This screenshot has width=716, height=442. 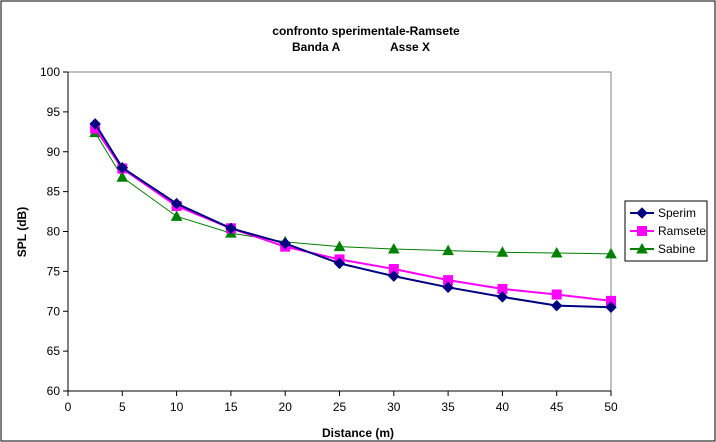 I want to click on y-tick-label: 85, so click(x=54, y=192).